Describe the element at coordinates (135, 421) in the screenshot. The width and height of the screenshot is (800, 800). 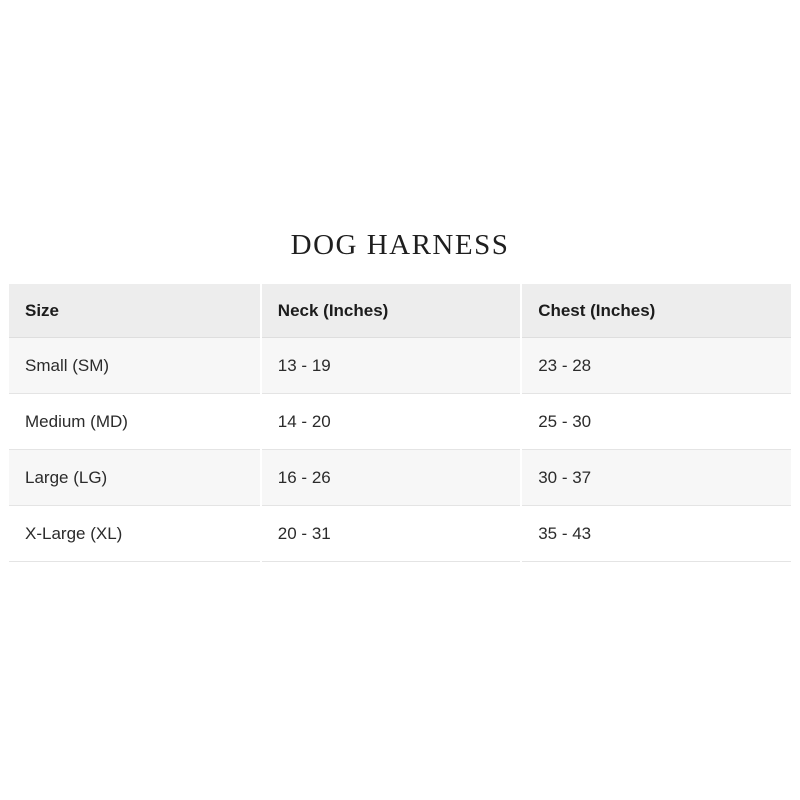
I see `cell-size: Medium (MD)` at that location.